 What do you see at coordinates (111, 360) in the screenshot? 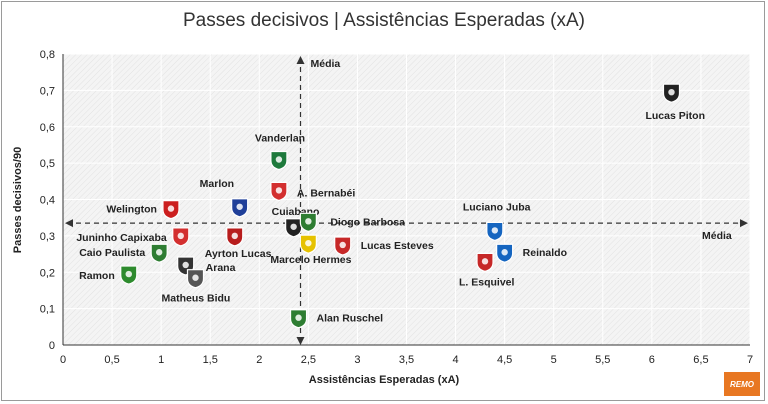
I see `x-tick-label: 0,5` at bounding box center [111, 360].